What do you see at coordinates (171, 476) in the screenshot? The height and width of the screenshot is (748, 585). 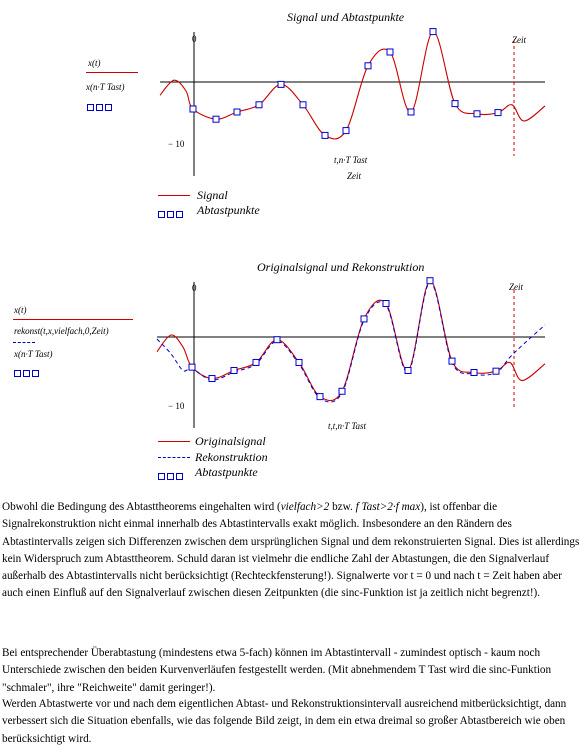 I see `legend-samples2-swatch-icon` at bounding box center [171, 476].